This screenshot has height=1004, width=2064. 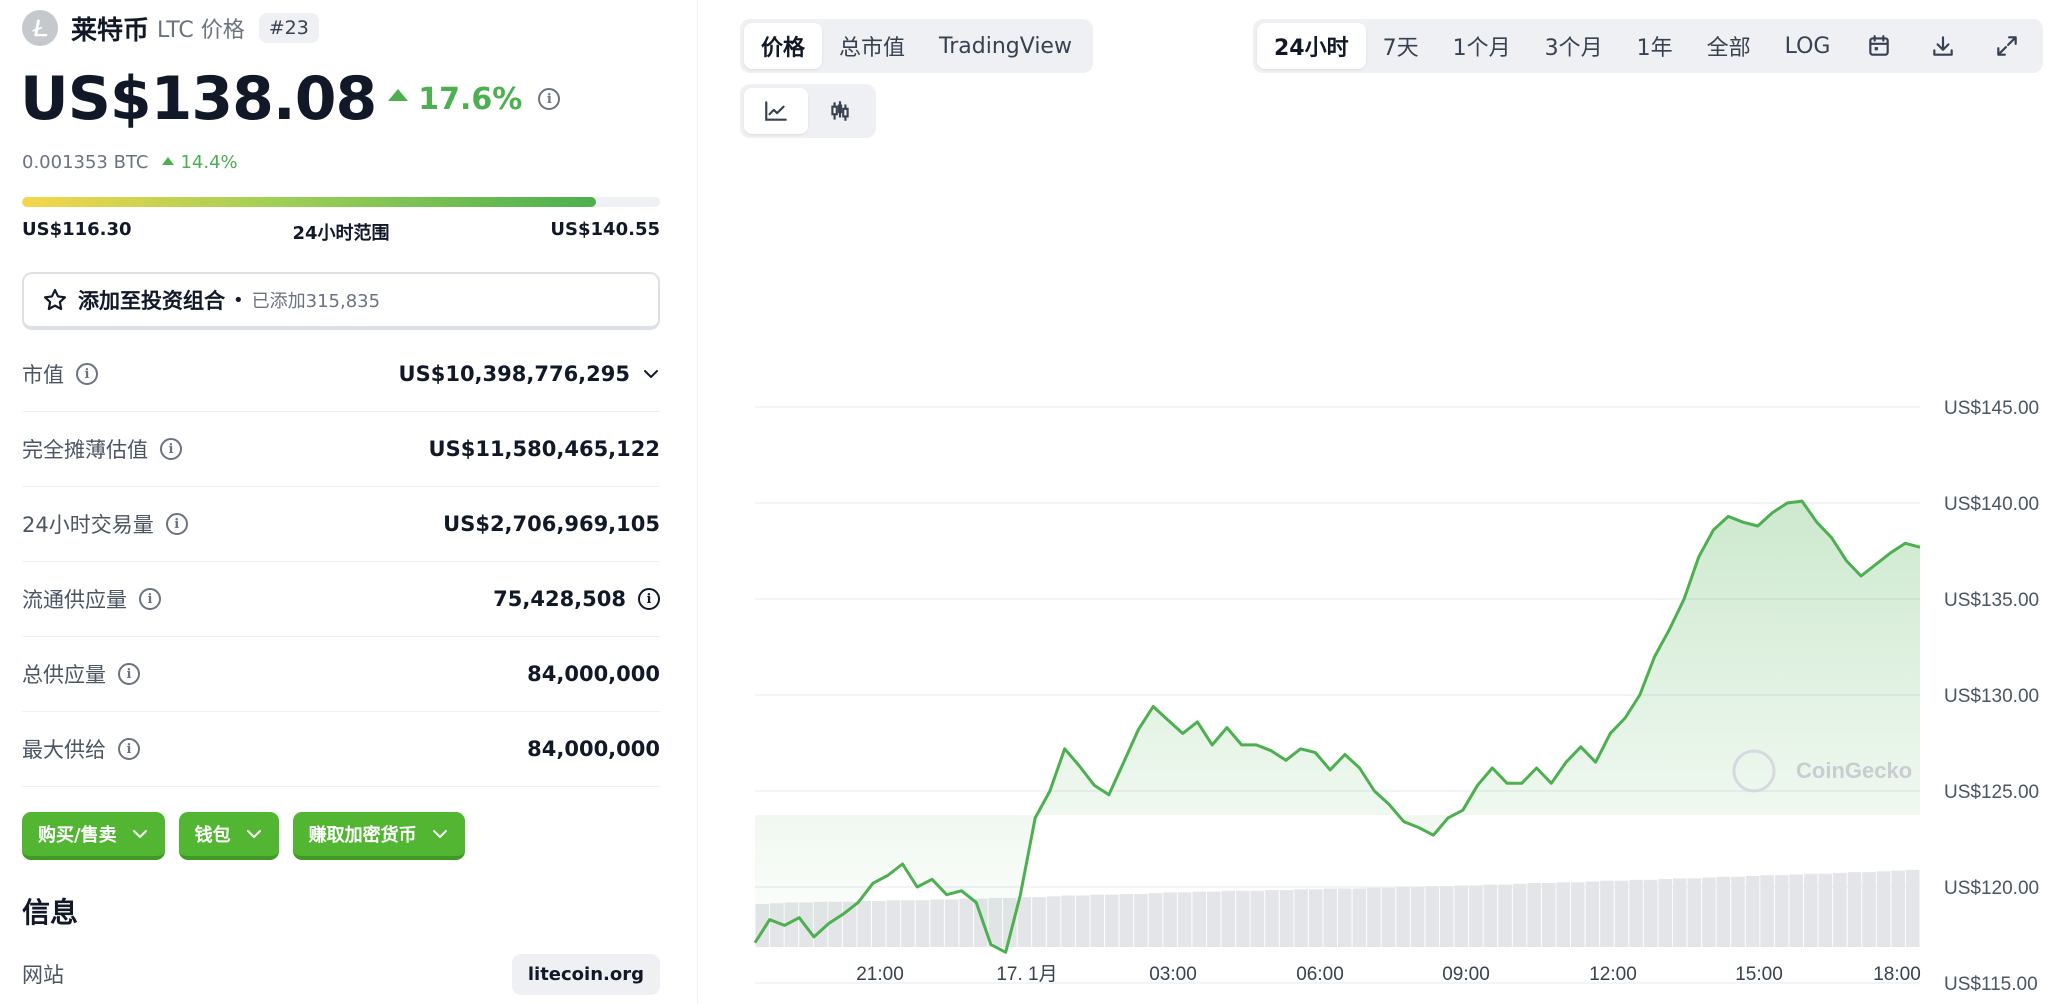 I want to click on x-tick-label: 17. 1月, so click(x=1026, y=974).